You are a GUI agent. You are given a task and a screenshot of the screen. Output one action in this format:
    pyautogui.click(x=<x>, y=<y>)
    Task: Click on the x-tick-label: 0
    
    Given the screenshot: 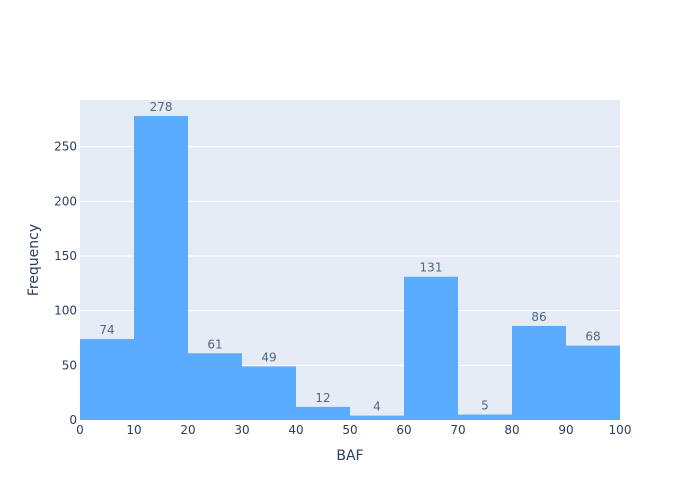 What is the action you would take?
    pyautogui.click(x=80, y=430)
    